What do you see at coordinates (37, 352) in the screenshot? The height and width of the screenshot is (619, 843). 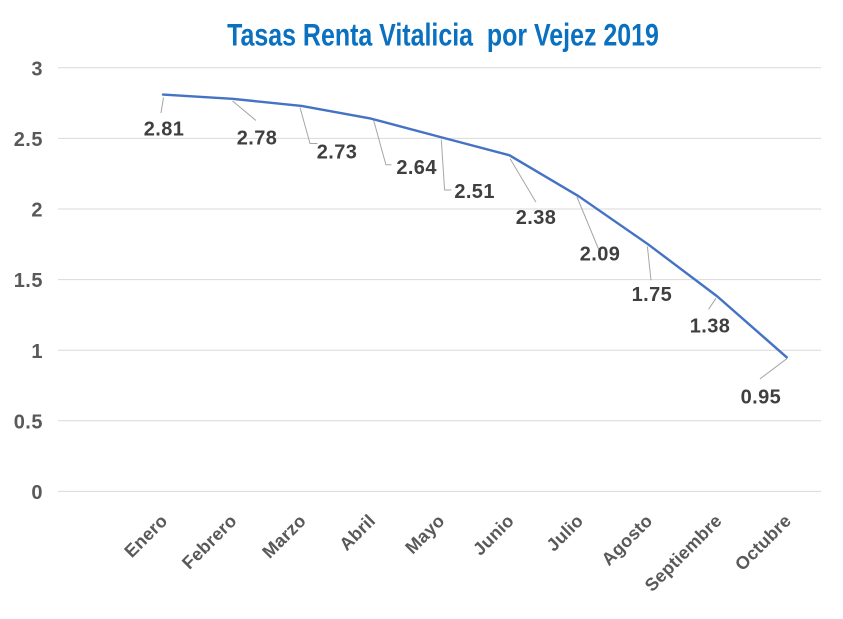 I see `svg-text: 1` at bounding box center [37, 352].